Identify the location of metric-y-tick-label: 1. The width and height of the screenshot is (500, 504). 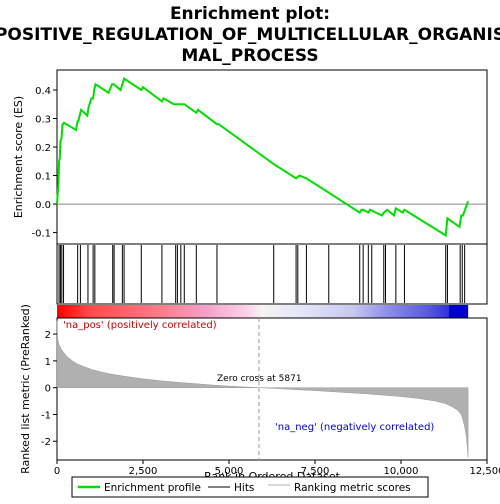
(48, 362).